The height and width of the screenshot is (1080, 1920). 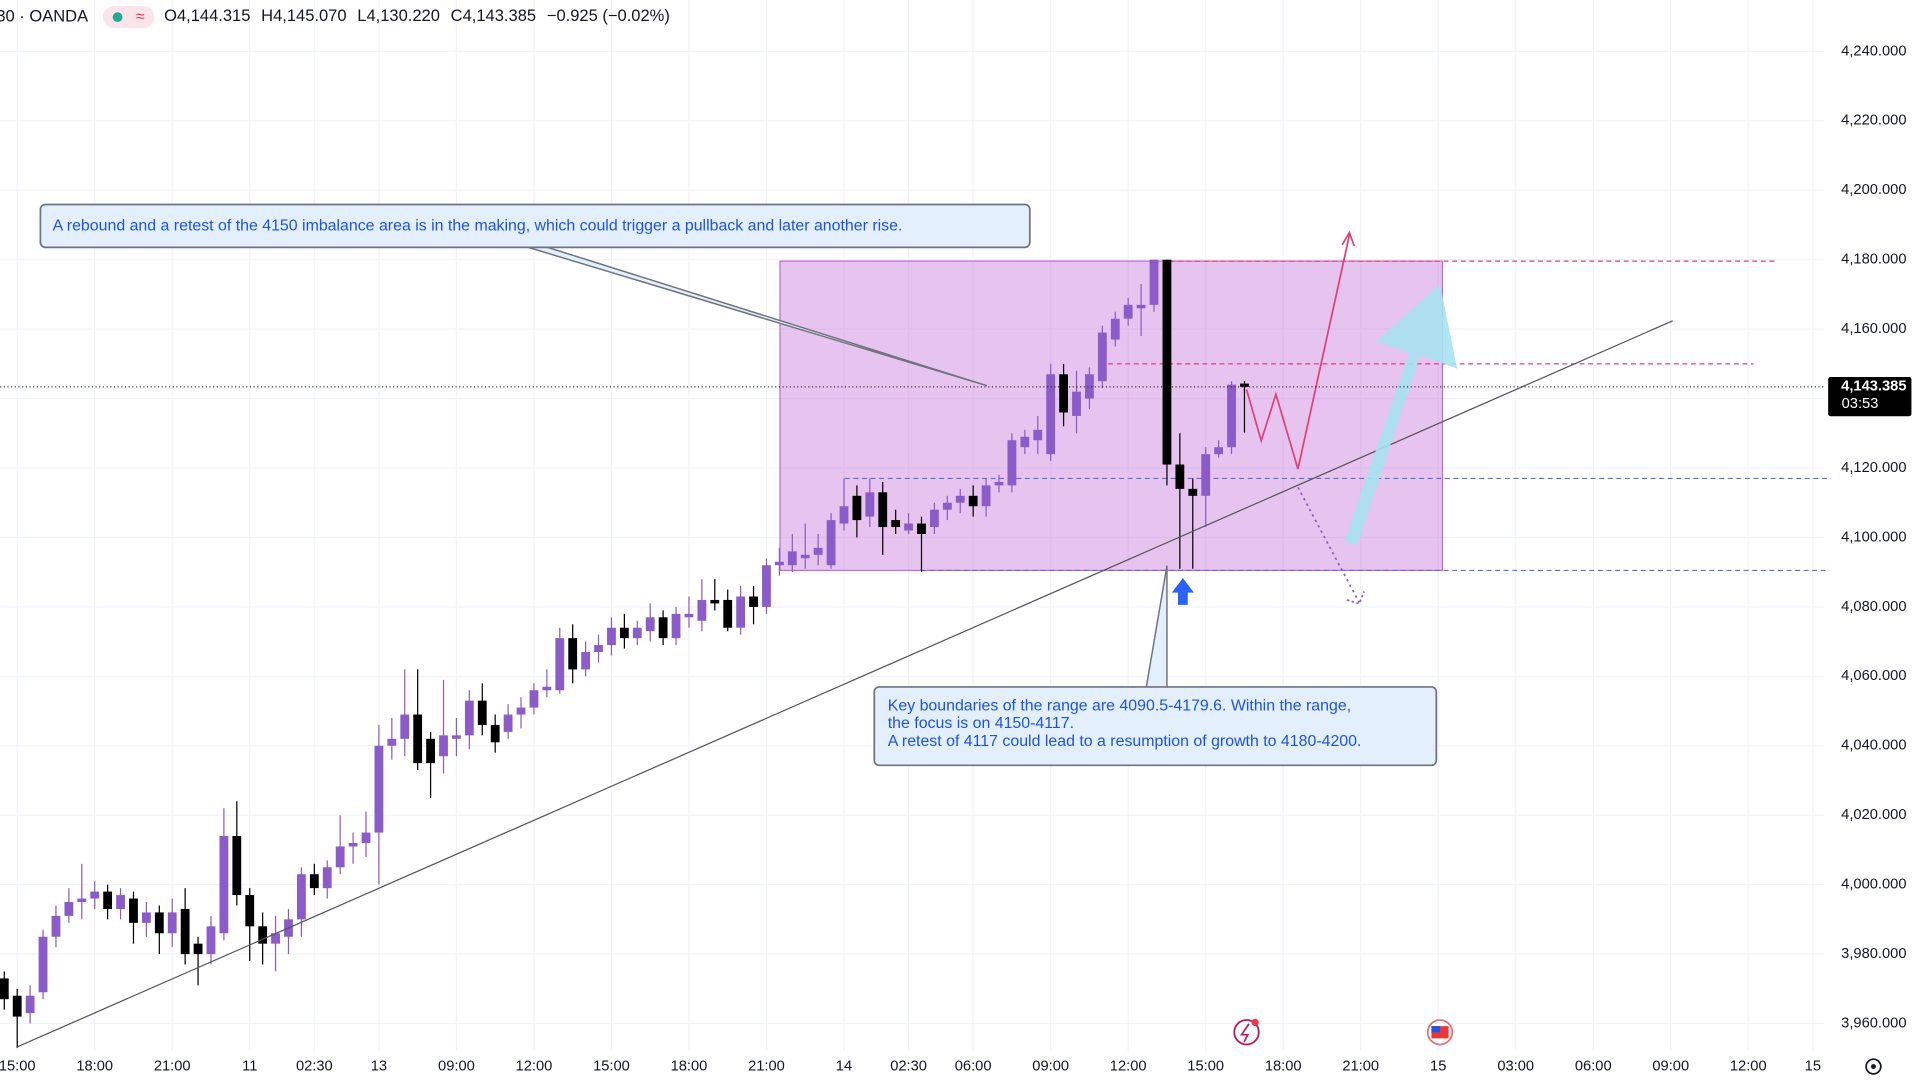 I want to click on symbol: 30 · OANDA, so click(x=44, y=16).